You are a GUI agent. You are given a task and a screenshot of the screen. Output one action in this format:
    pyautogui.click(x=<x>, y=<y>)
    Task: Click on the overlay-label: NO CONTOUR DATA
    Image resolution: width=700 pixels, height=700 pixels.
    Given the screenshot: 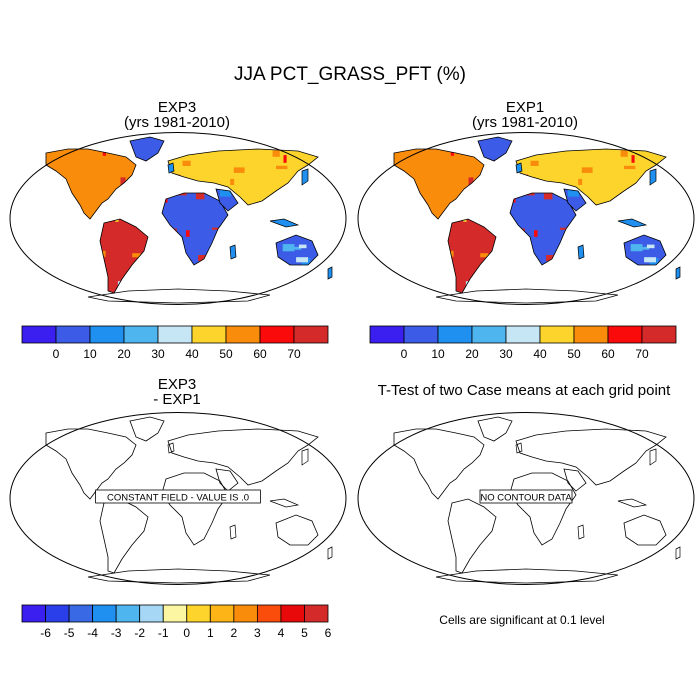 What is the action you would take?
    pyautogui.click(x=526, y=498)
    